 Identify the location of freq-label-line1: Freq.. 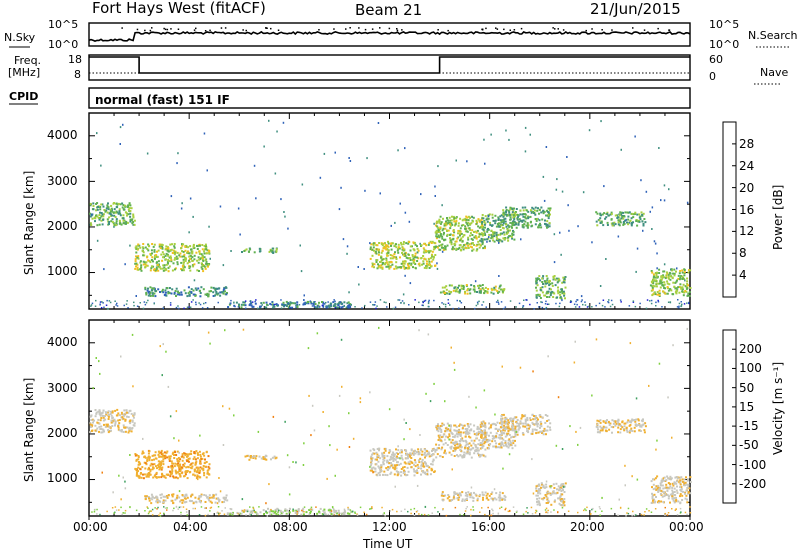
(28, 60).